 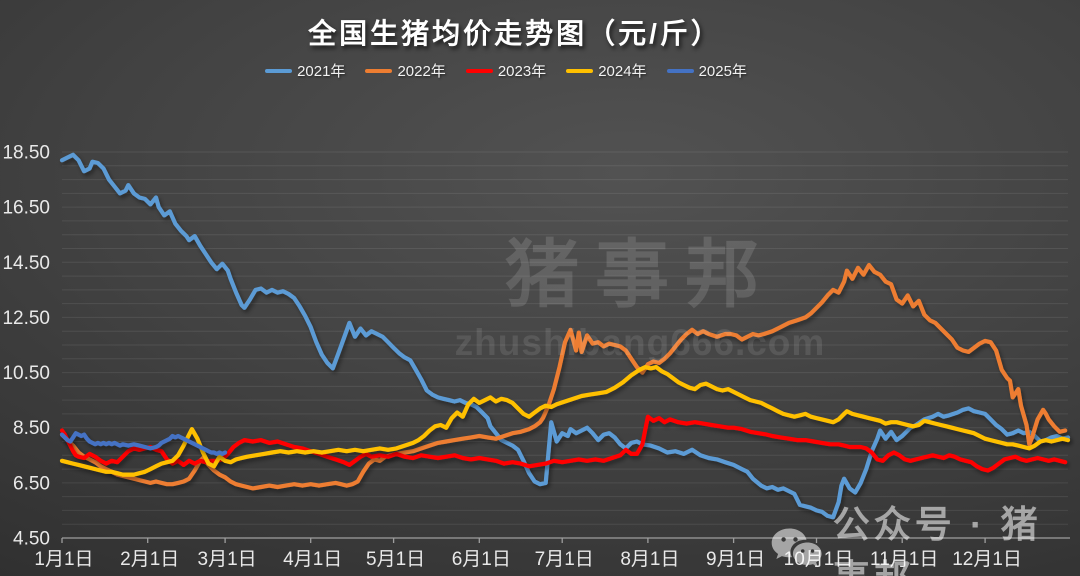 I want to click on series-line-2023年, so click(x=563, y=443).